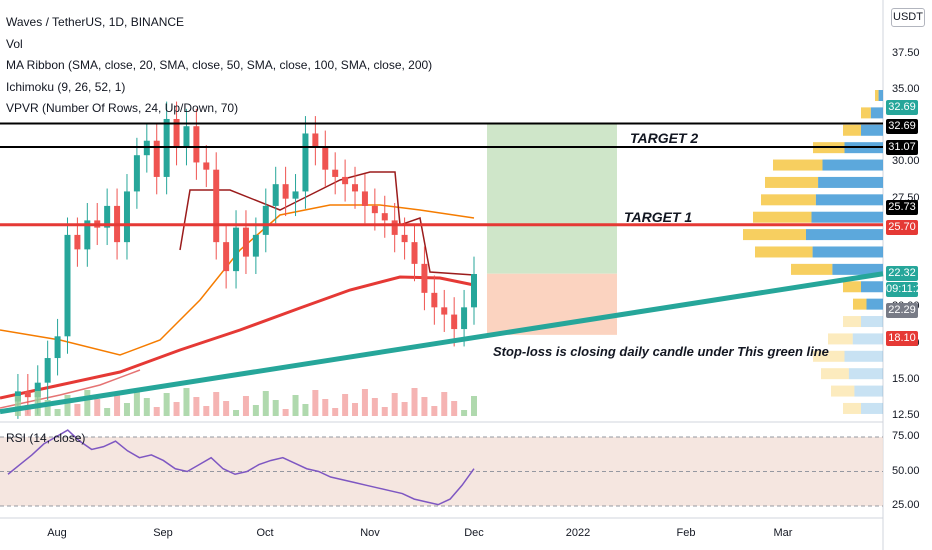 This screenshot has height=550, width=932. Describe the element at coordinates (14, 43) in the screenshot. I see `legend-vol: Vol` at that location.